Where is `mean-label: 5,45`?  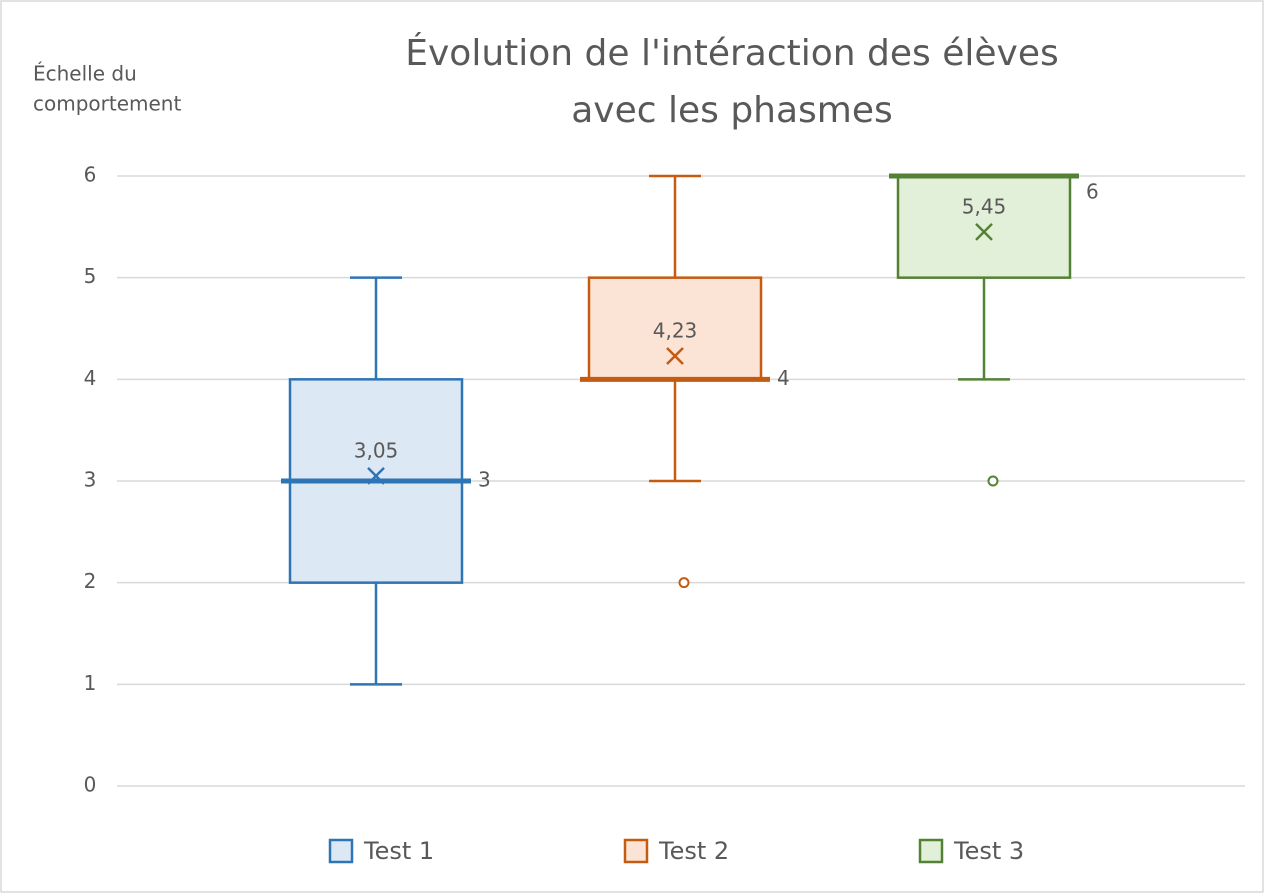
mean-label: 5,45 is located at coordinates (984, 206).